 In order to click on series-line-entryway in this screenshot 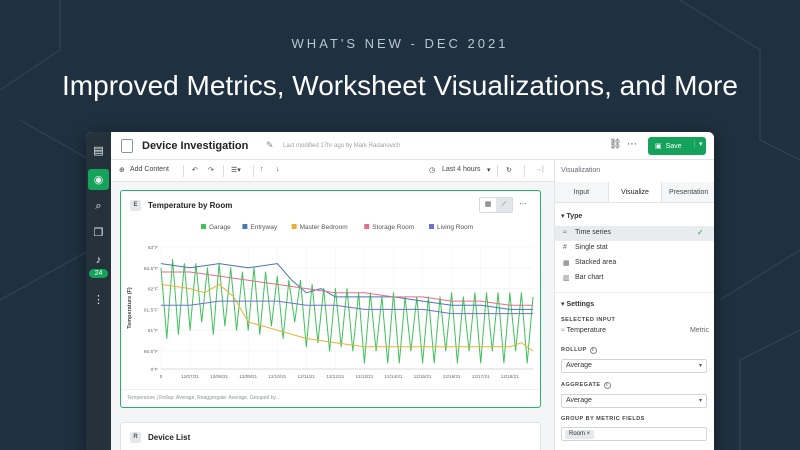, I will do `click(346, 286)`.